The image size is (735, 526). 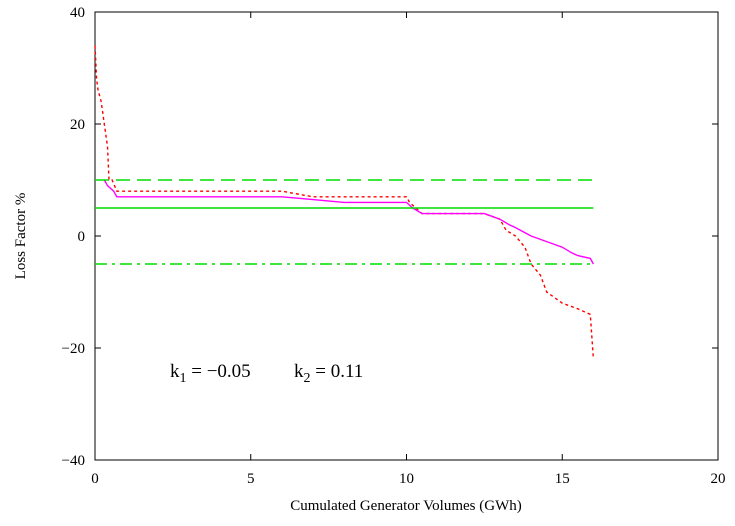 I want to click on k2-subscript: 2, so click(x=307, y=378).